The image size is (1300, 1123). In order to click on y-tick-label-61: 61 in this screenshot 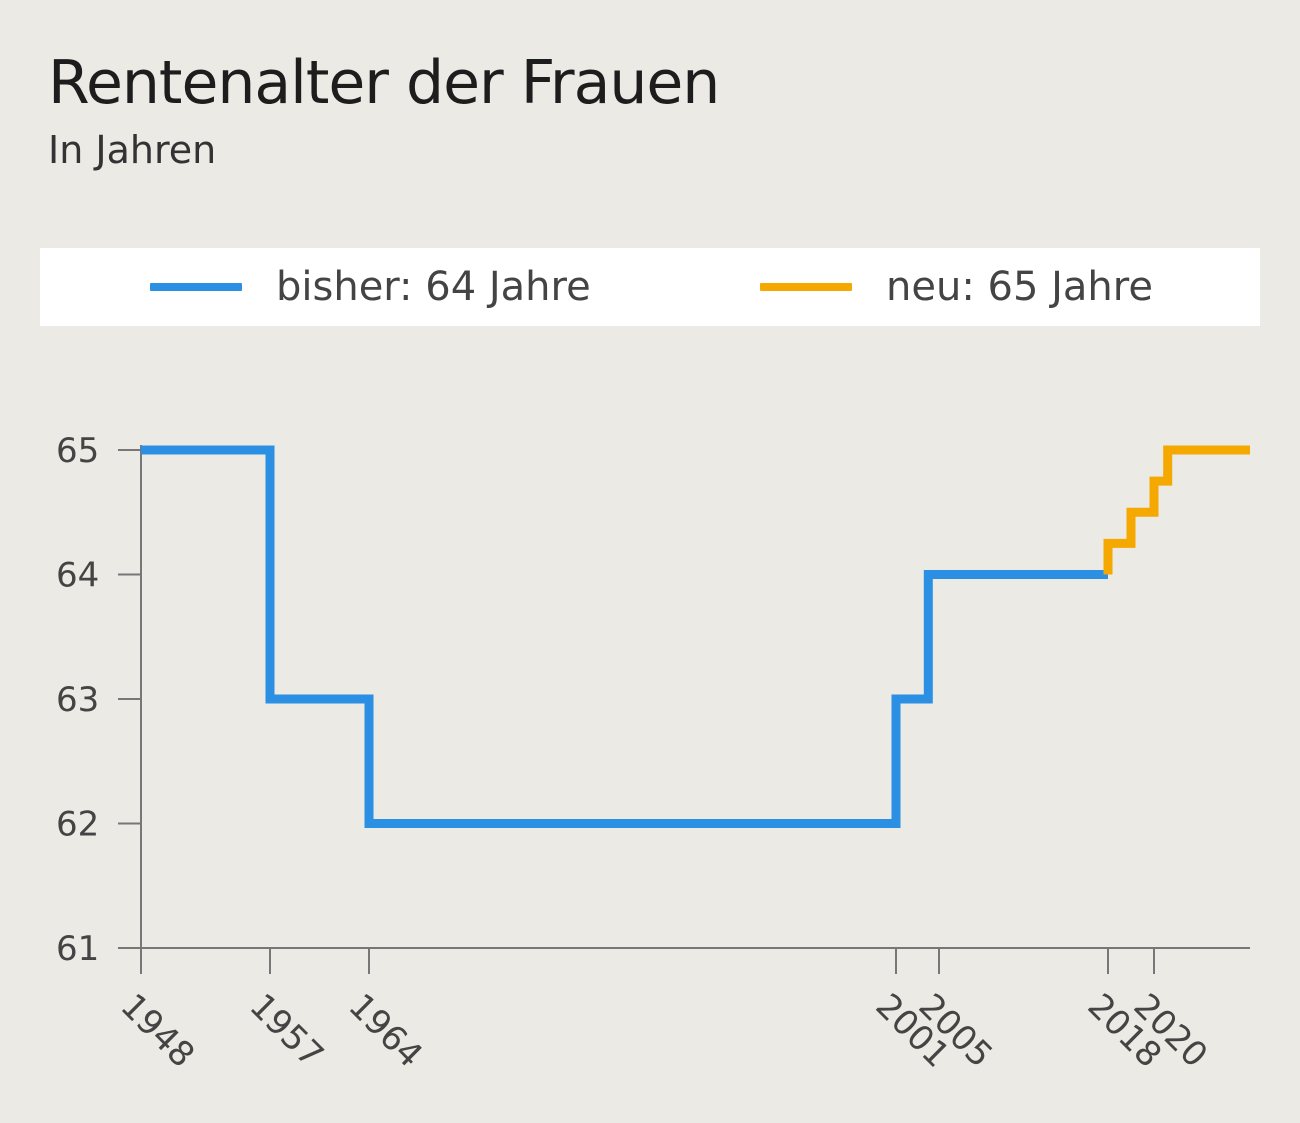, I will do `click(77, 949)`.